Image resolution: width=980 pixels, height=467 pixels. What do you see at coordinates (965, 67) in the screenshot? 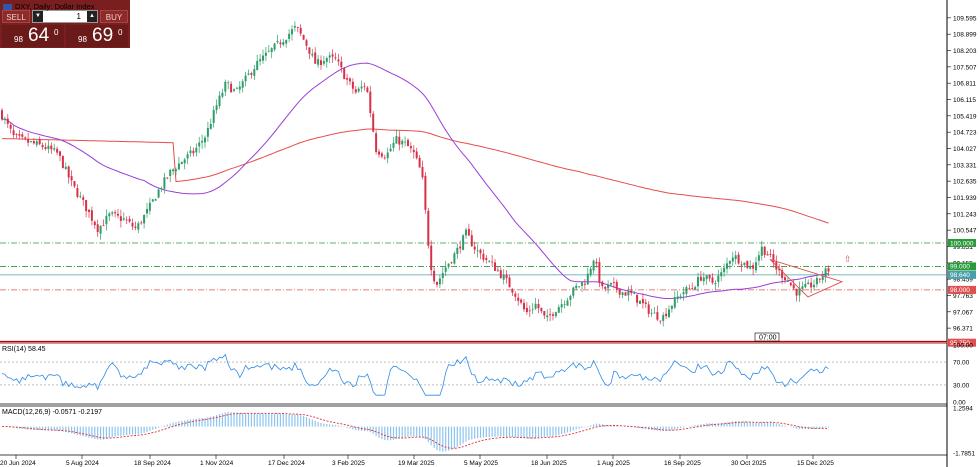
I see `y-tick-label: 107.507` at bounding box center [965, 67].